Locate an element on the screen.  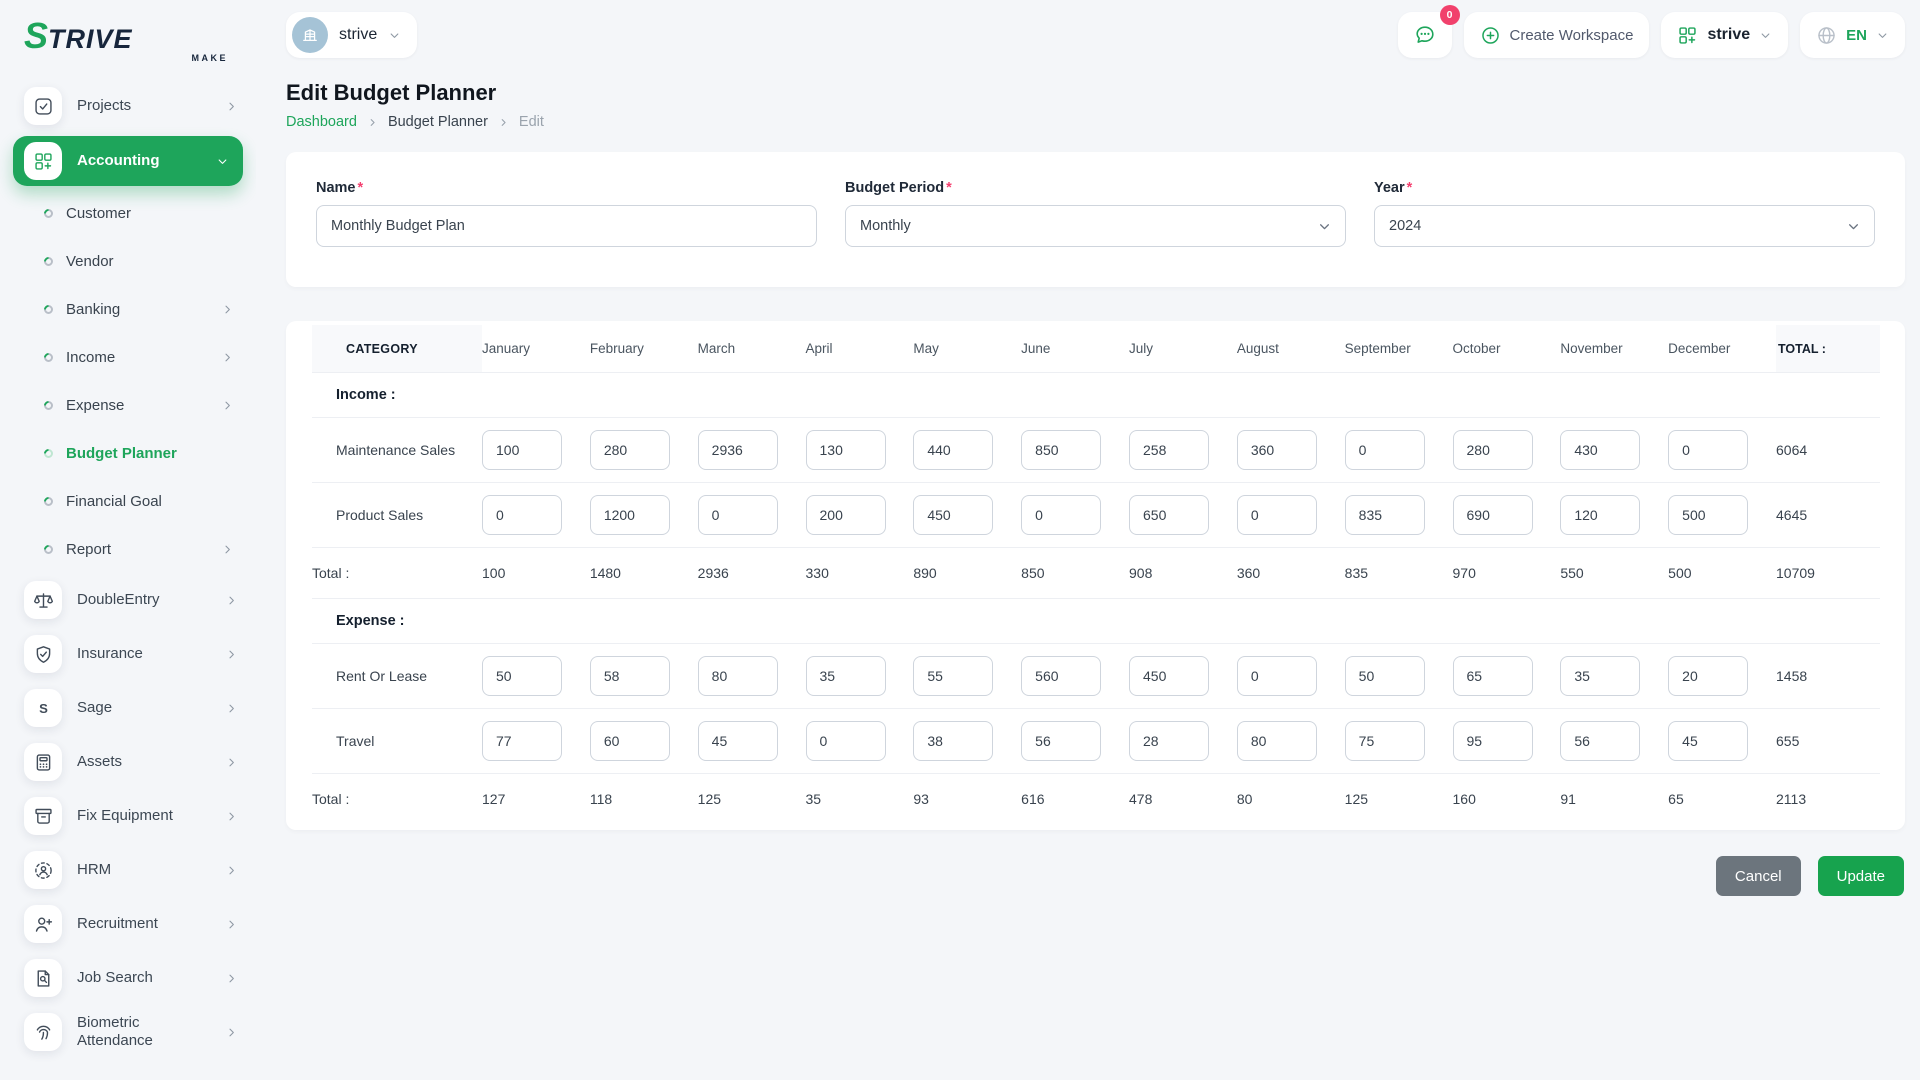
month-header: May is located at coordinates (926, 348).